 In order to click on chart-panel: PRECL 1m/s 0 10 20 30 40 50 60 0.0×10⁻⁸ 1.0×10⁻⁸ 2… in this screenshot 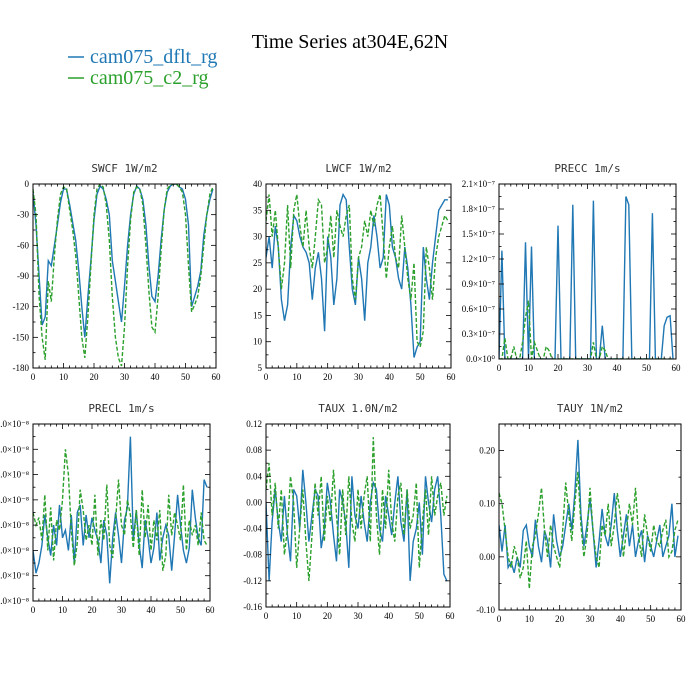, I will do `click(107, 508)`.